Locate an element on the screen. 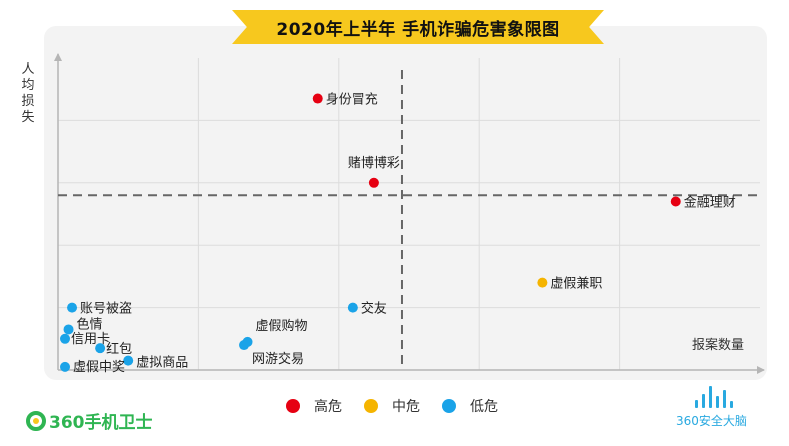 This screenshot has height=446, width=789. data-label: 网游交易 is located at coordinates (278, 359).